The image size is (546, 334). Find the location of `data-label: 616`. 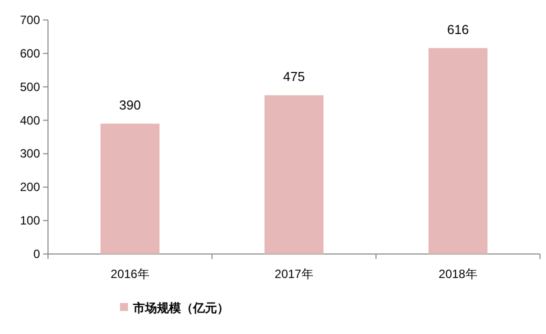

data-label: 616 is located at coordinates (458, 30).